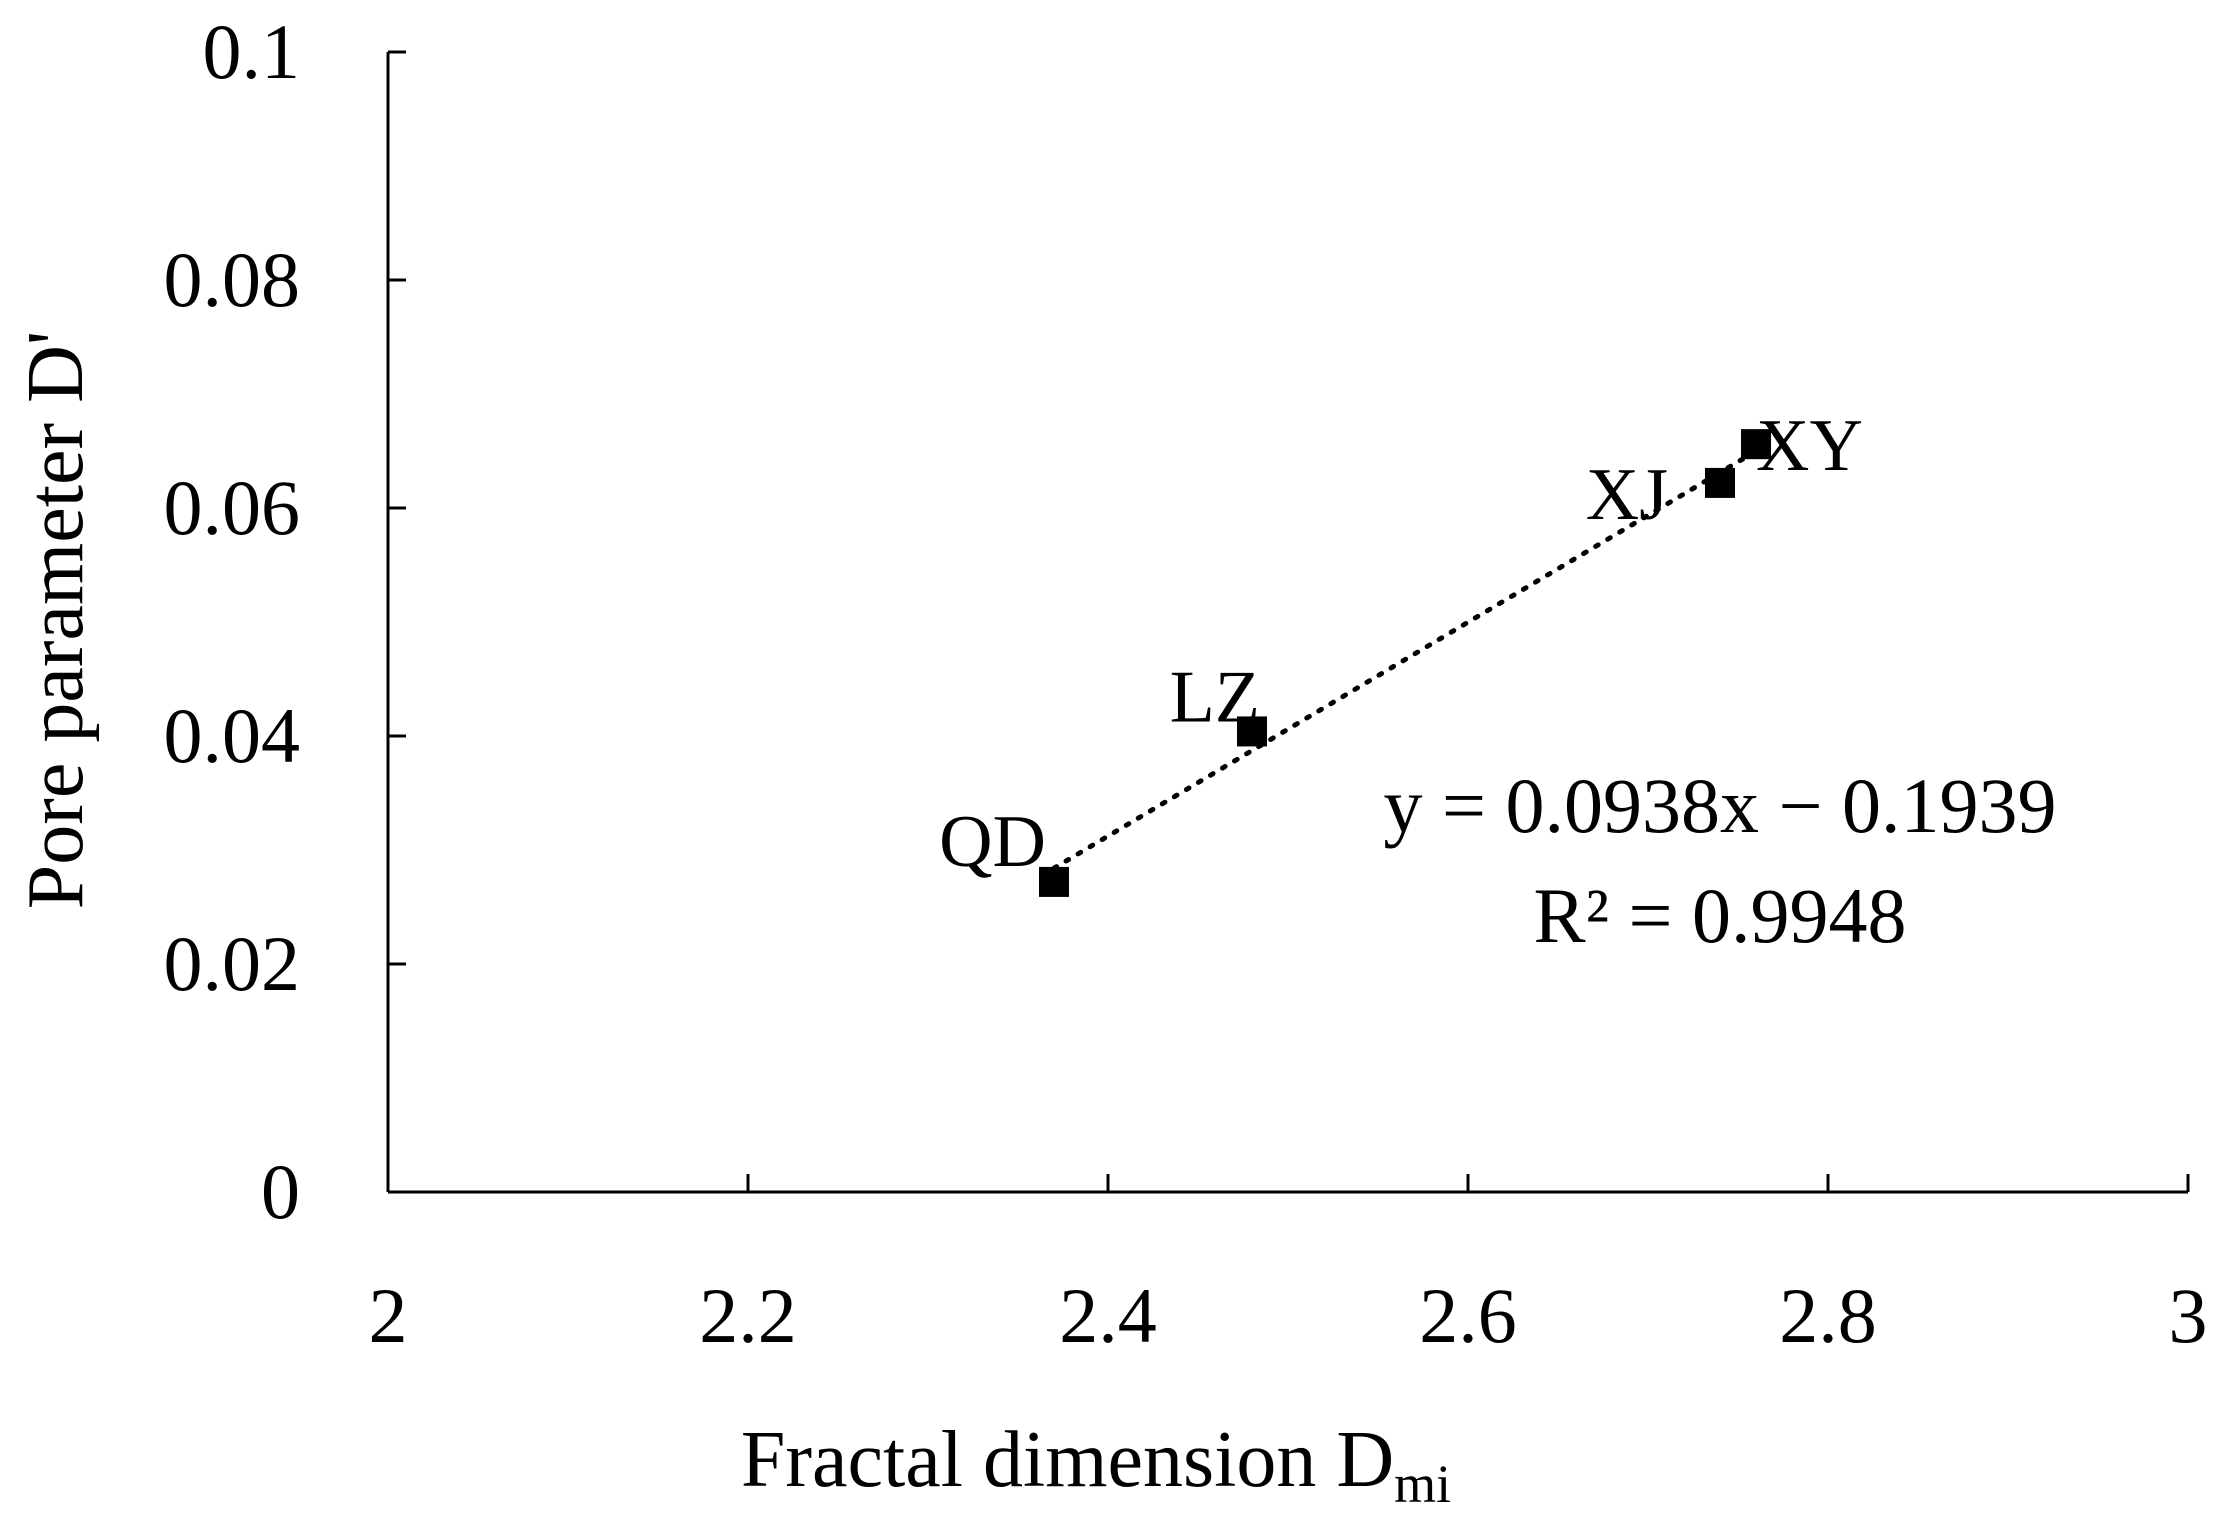  Describe the element at coordinates (1252, 731) in the screenshot. I see `data-point-lz` at that location.